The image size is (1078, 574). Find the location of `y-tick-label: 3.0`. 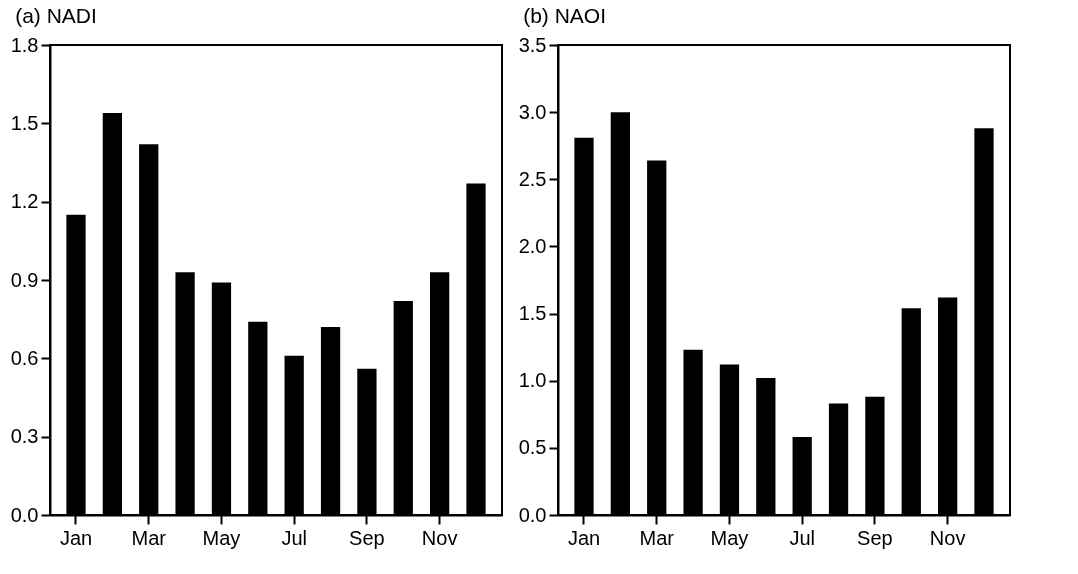

y-tick-label: 3.0 is located at coordinates (532, 111).